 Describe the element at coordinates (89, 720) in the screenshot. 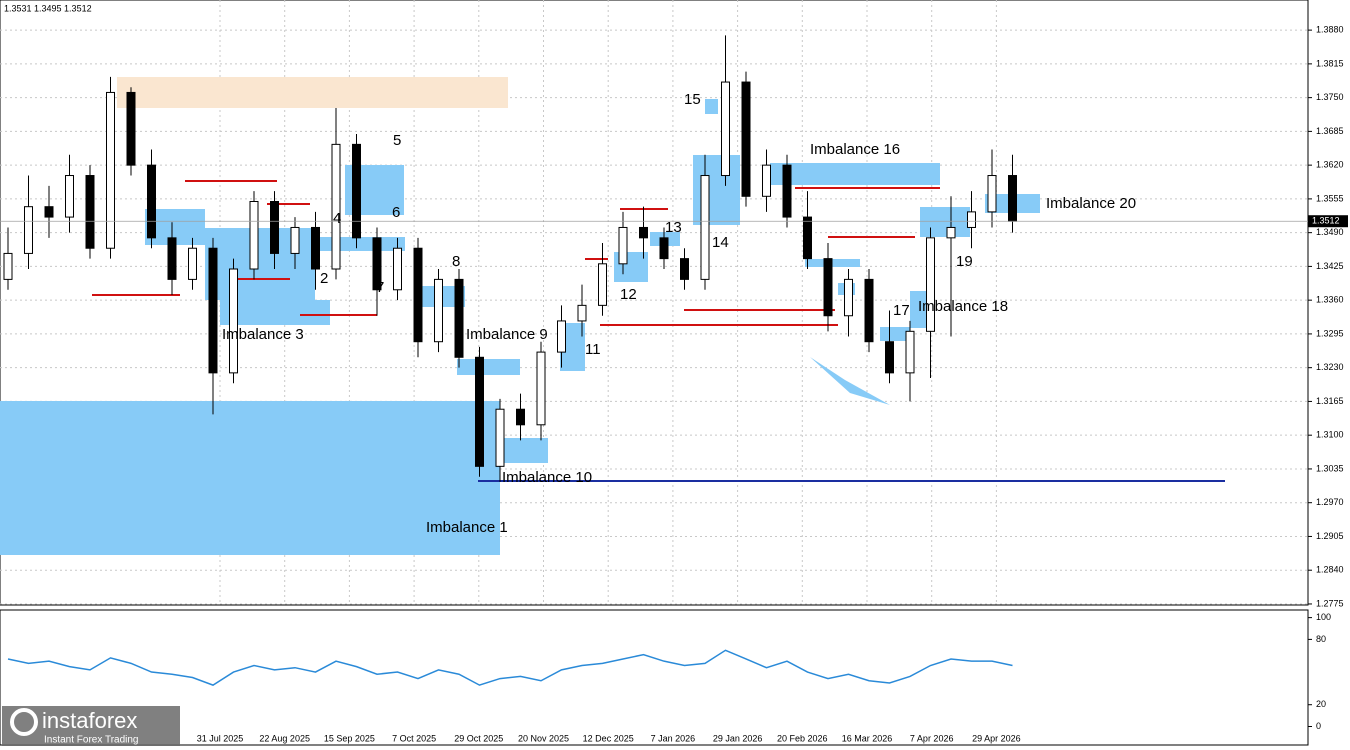

I see `watermark-brand: instaforex` at that location.